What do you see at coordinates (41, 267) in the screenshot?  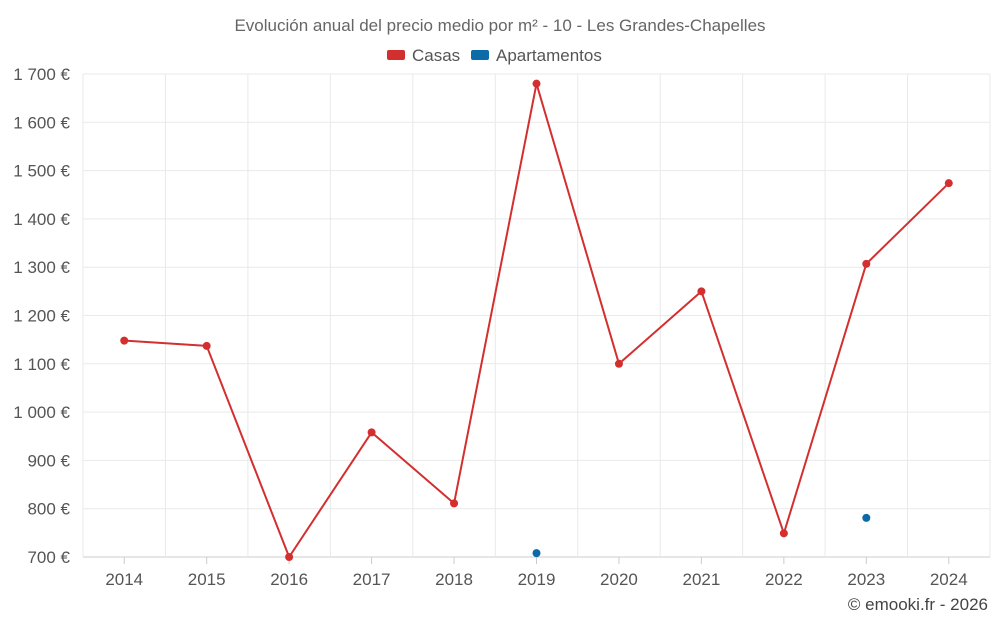 I see `y-tick-label: 1 300 €` at bounding box center [41, 267].